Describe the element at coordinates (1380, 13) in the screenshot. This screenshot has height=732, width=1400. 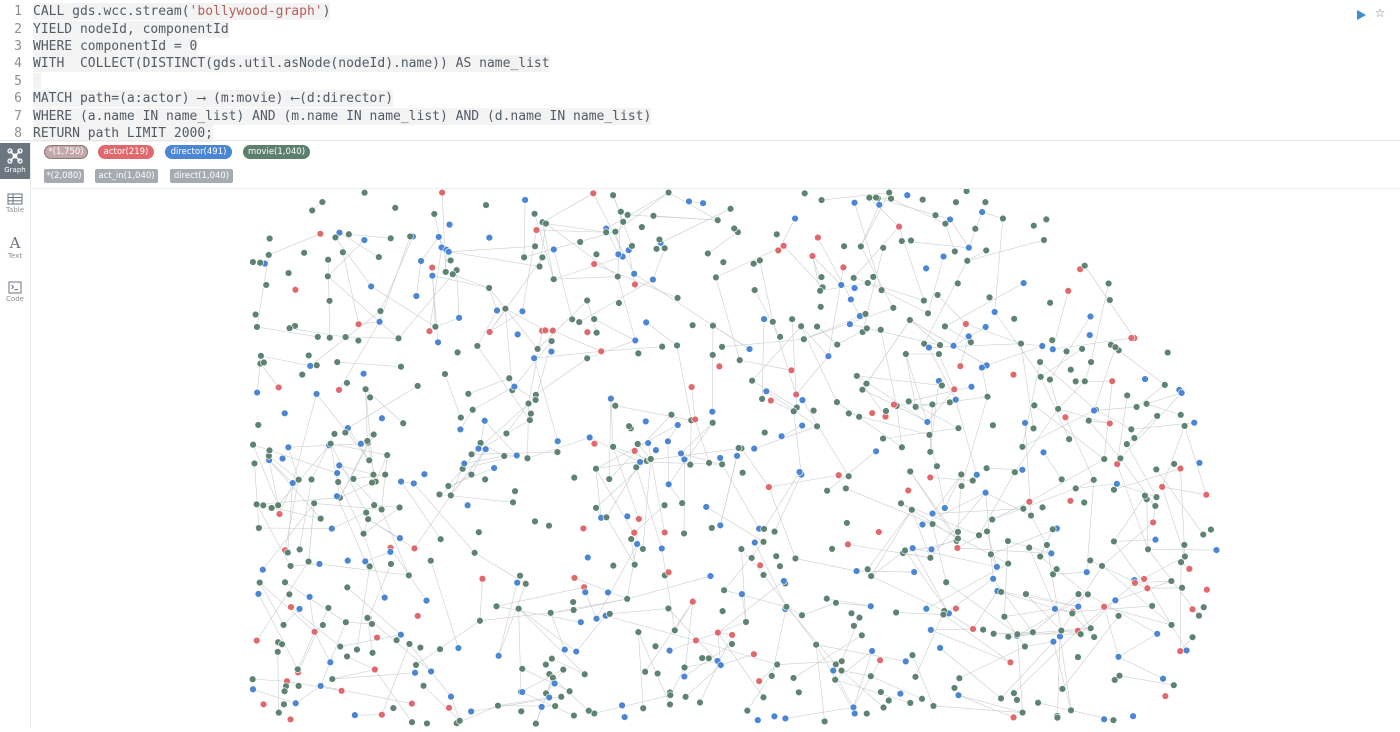
I see `favorite-button: ☆` at that location.